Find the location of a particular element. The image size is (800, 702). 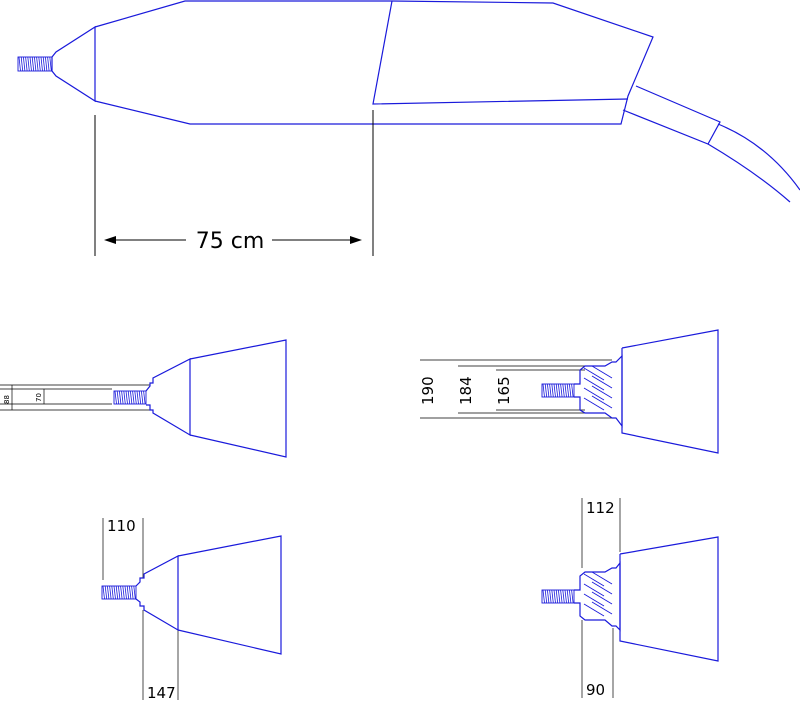

main-body is located at coordinates (374, 62).